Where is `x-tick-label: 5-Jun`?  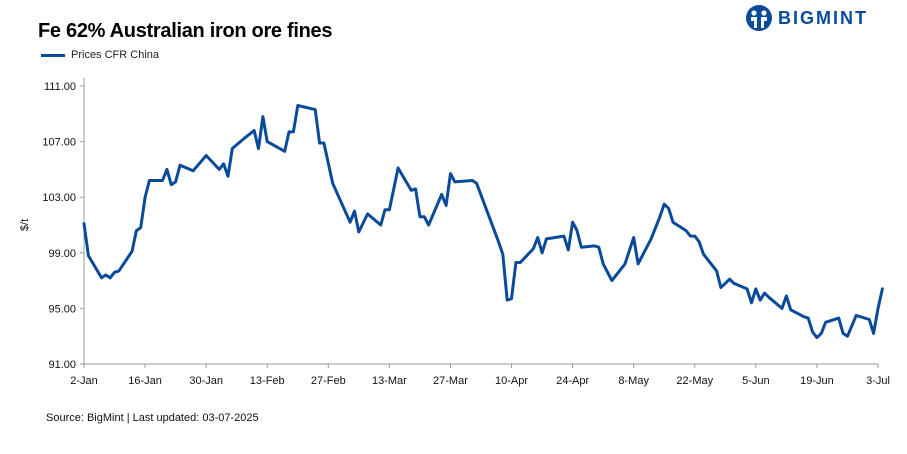 x-tick-label: 5-Jun is located at coordinates (756, 381).